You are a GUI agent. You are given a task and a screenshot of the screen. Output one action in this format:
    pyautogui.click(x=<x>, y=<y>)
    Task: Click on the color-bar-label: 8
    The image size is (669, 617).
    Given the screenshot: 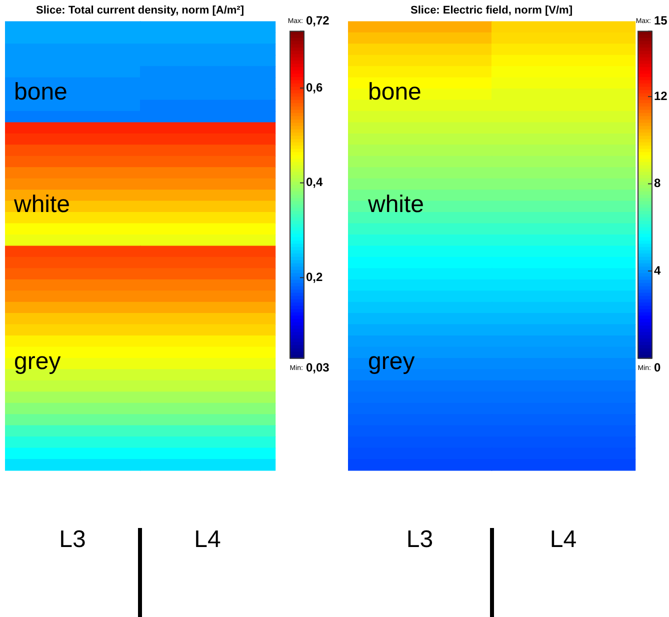 What is the action you would take?
    pyautogui.click(x=657, y=183)
    